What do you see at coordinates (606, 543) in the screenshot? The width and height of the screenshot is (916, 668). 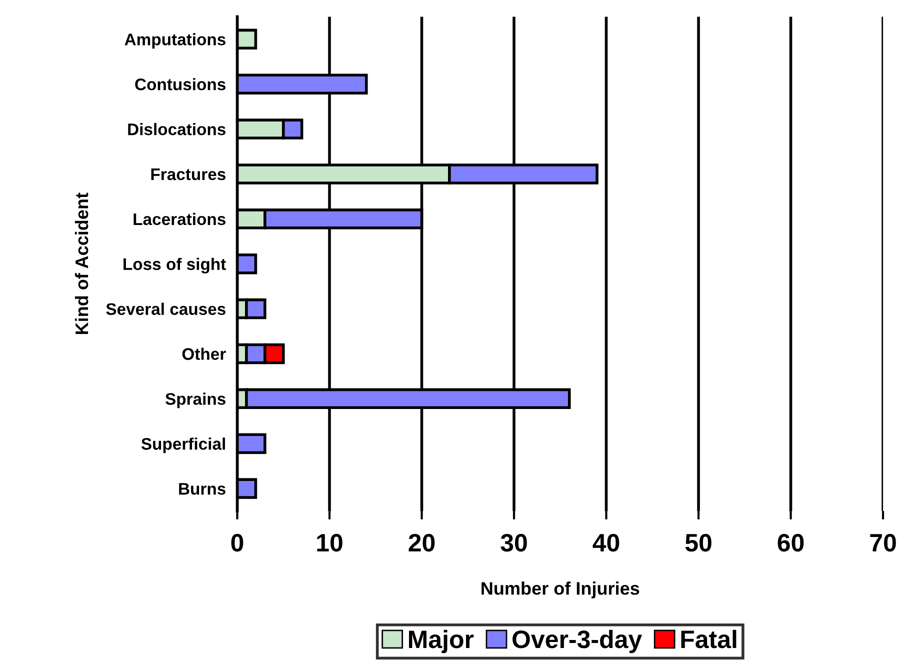 I see `x-tick-label: 40` at bounding box center [606, 543].